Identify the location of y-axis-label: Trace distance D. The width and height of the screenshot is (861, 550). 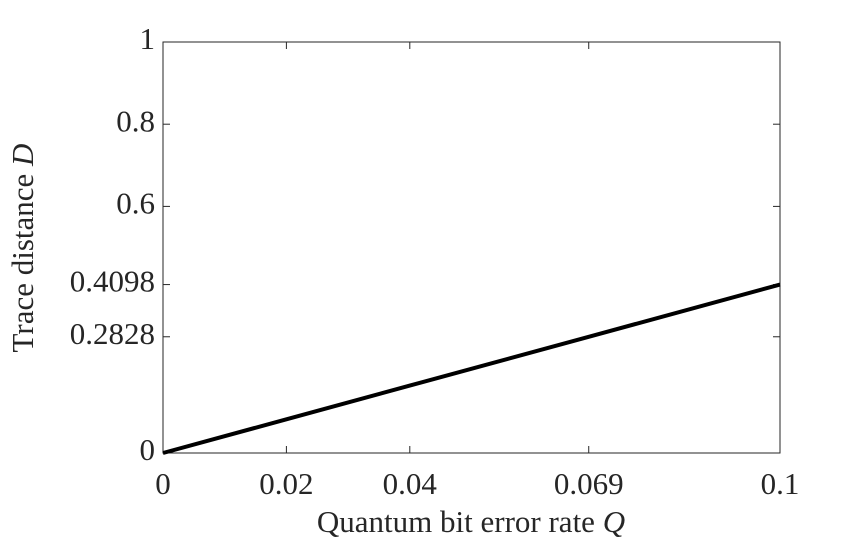
(22, 248).